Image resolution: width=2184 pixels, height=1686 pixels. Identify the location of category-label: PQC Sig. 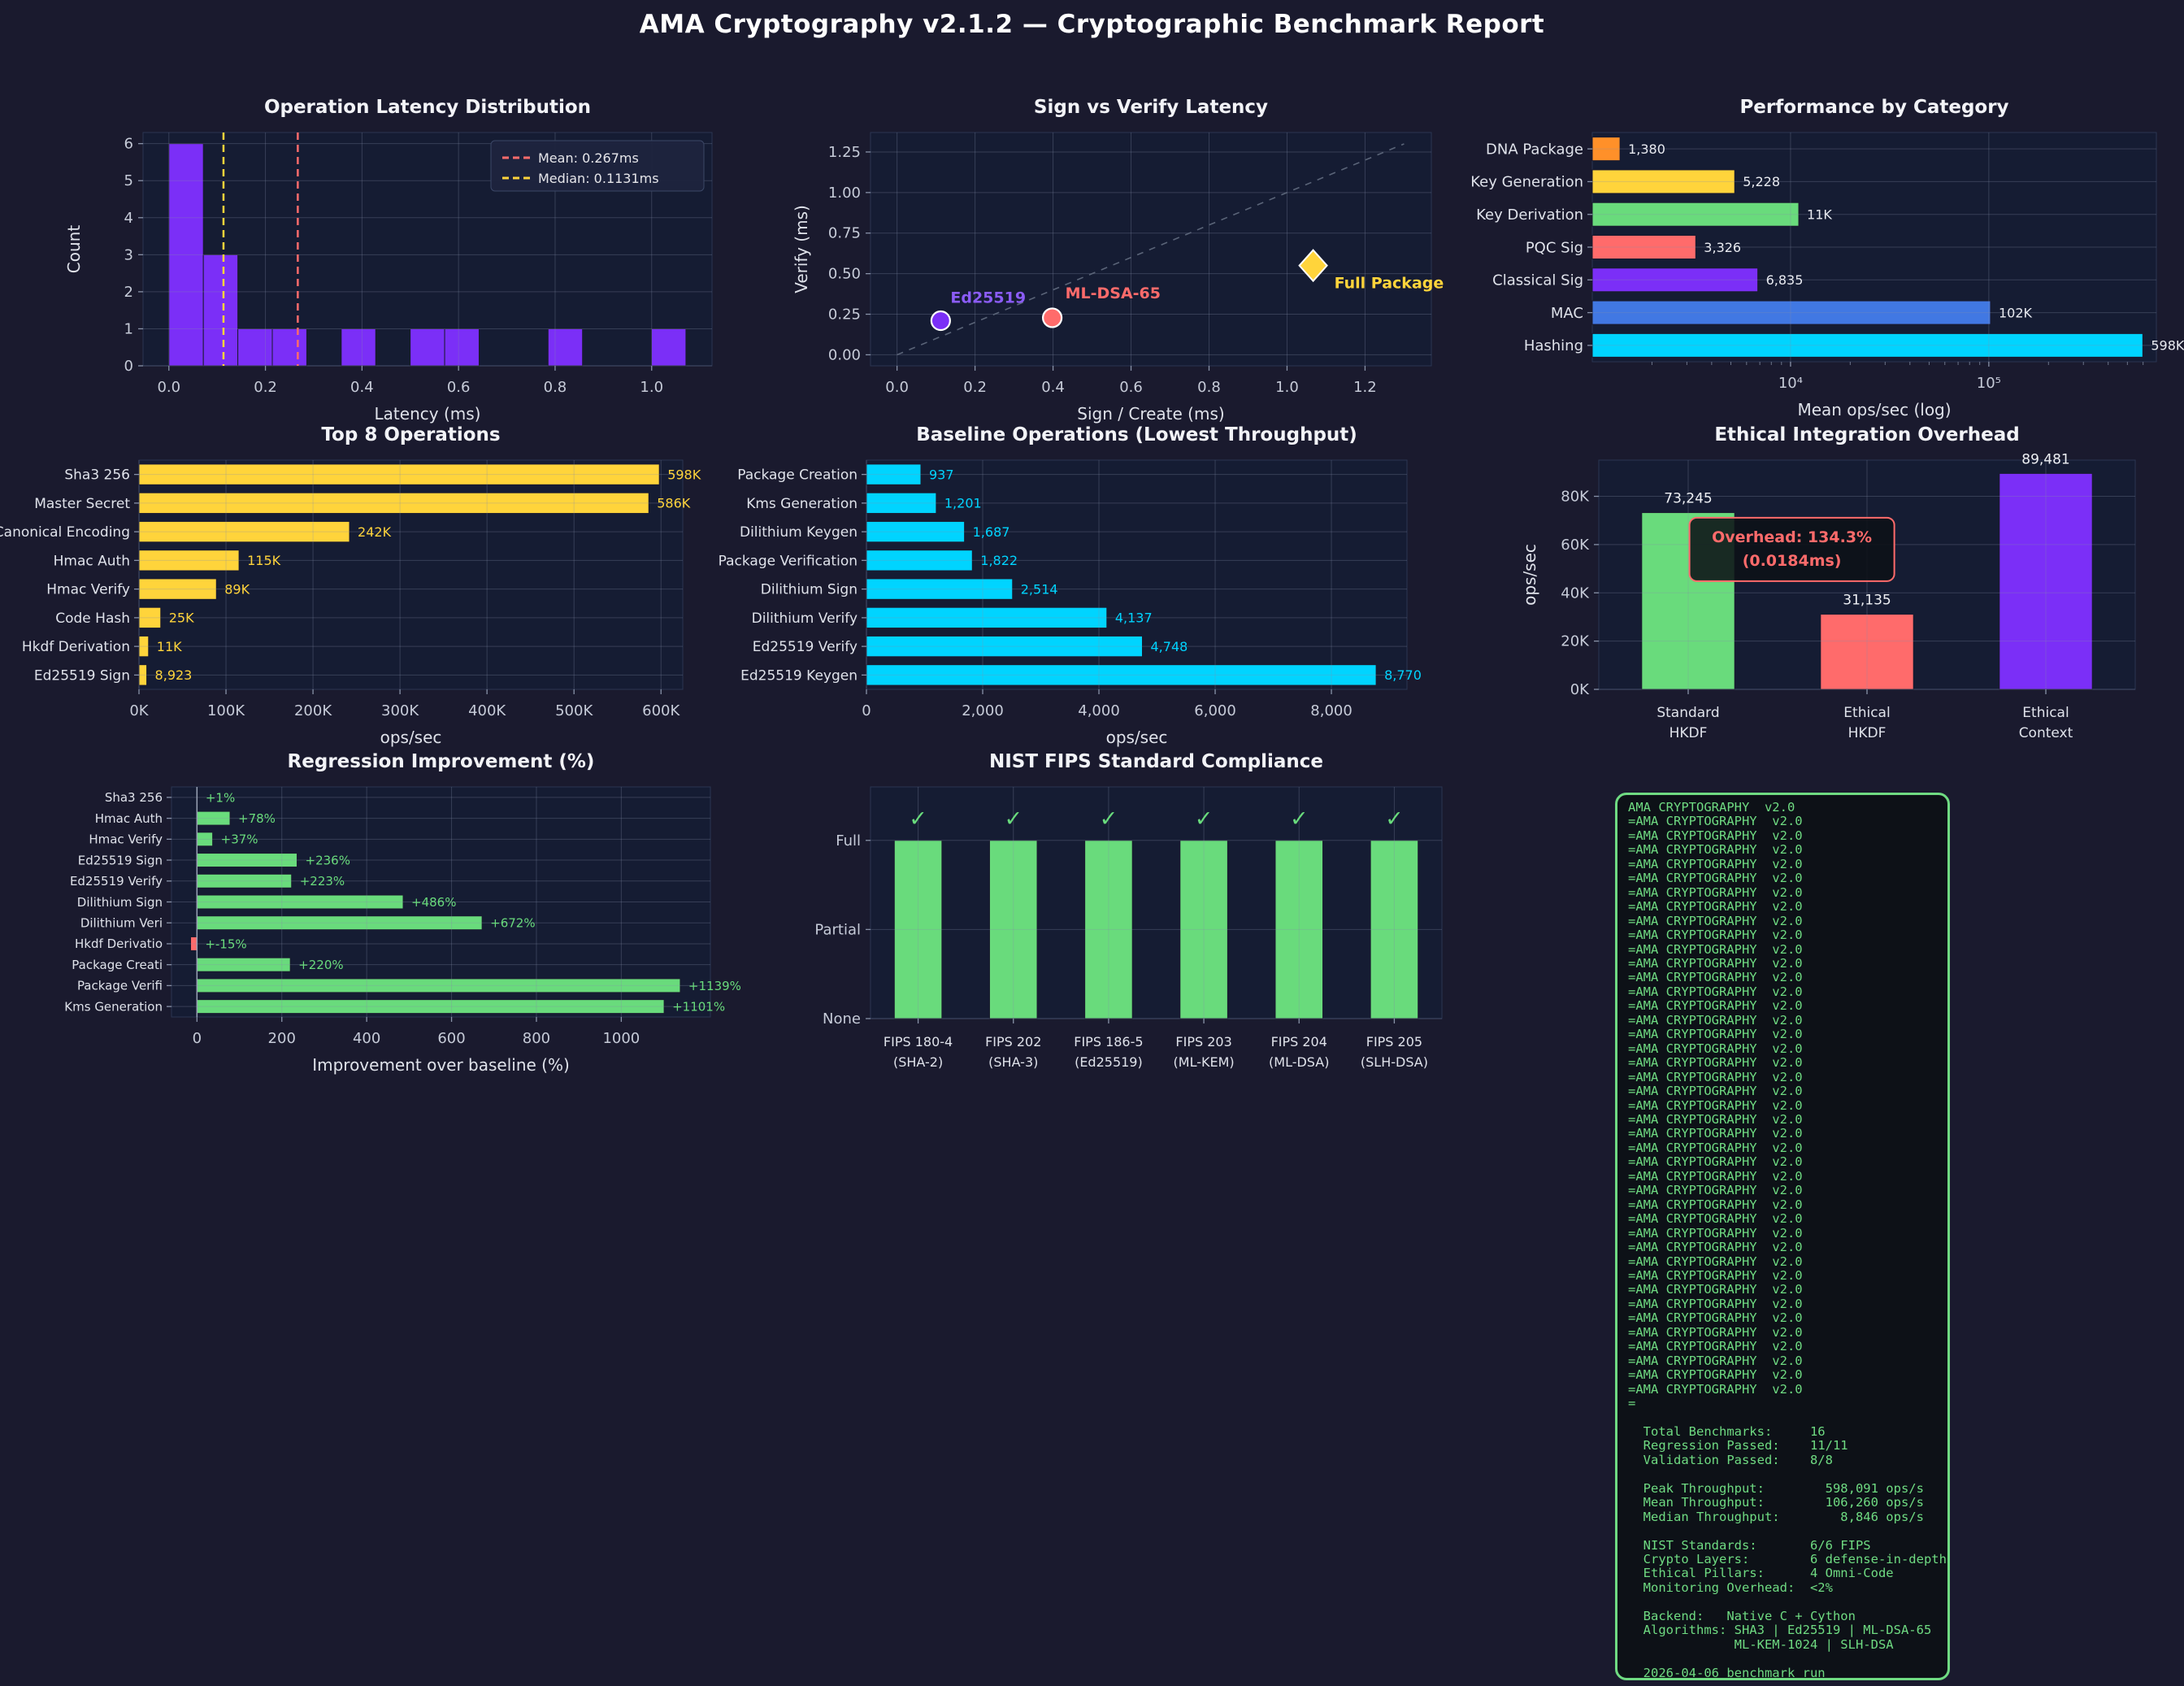
(1554, 247).